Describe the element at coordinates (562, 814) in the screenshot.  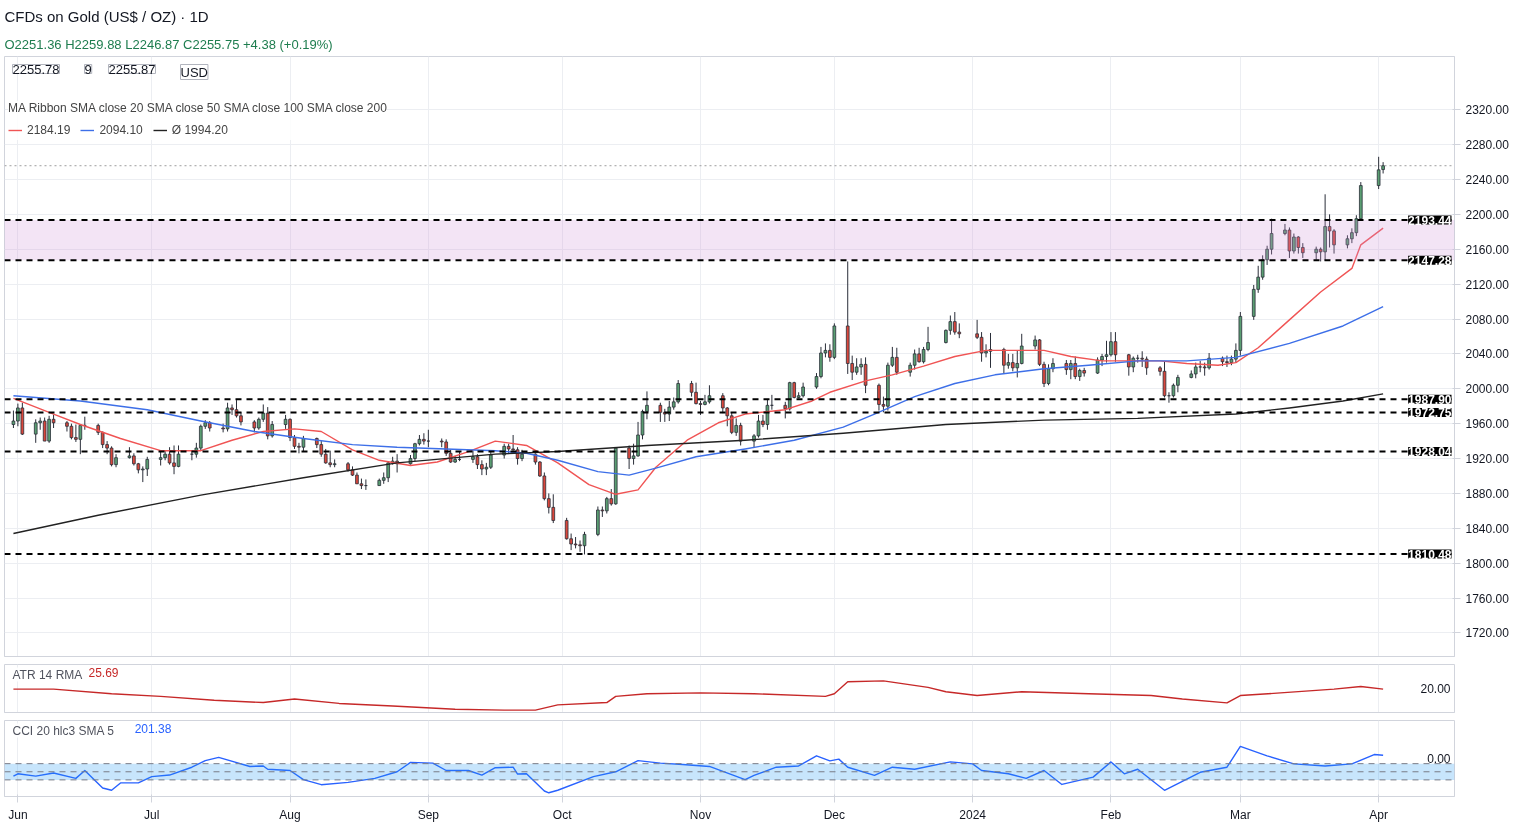
I see `x-tick-label: Oct` at that location.